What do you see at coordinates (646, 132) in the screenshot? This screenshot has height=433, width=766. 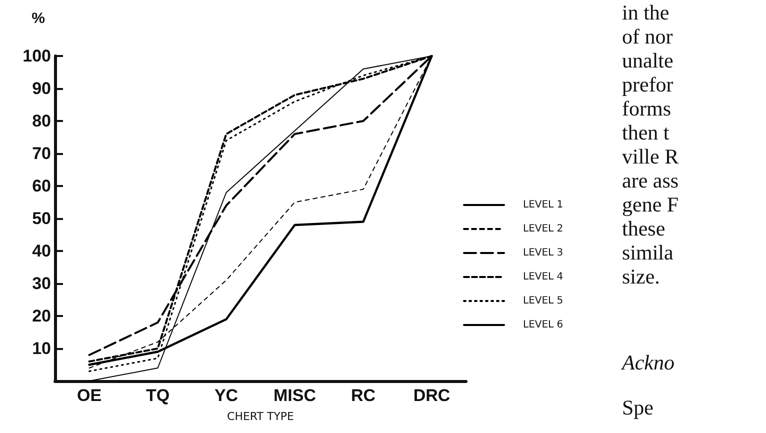 I see `text: then t` at bounding box center [646, 132].